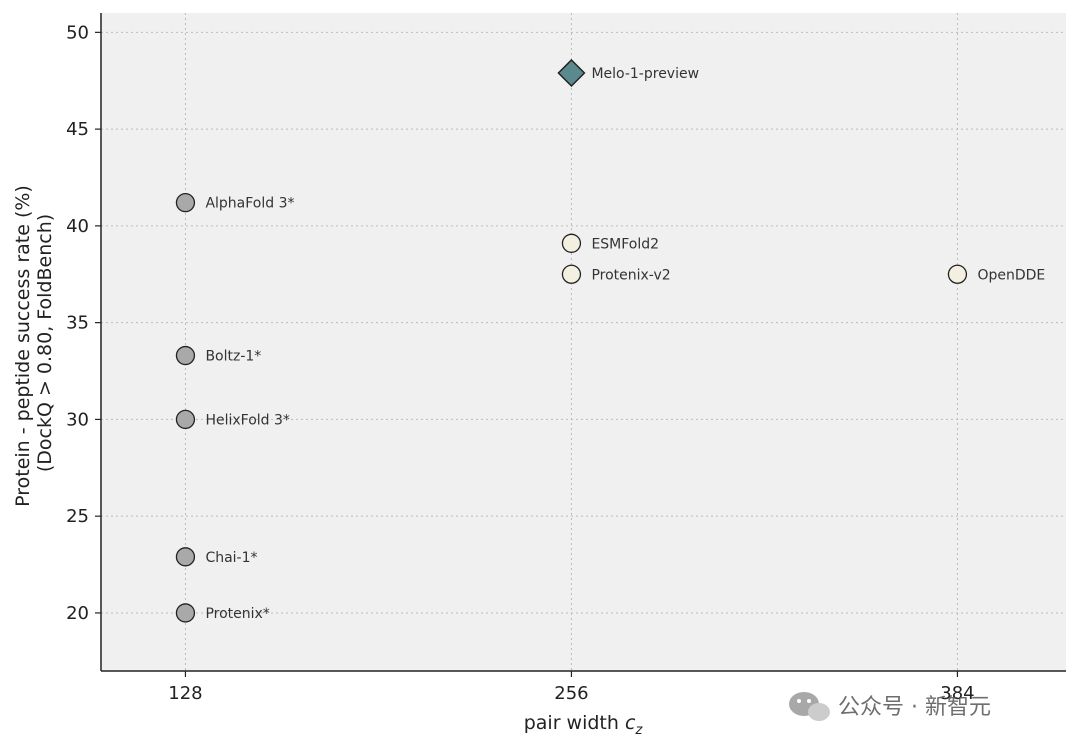 This screenshot has width=1080, height=748. I want to click on watermark-text: 公众号 · 新智元, so click(914, 707).